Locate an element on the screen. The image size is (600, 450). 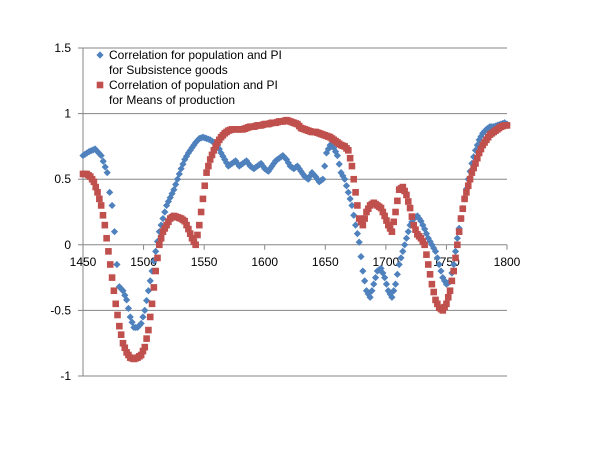
legend-marker-diamond is located at coordinates (100, 55).